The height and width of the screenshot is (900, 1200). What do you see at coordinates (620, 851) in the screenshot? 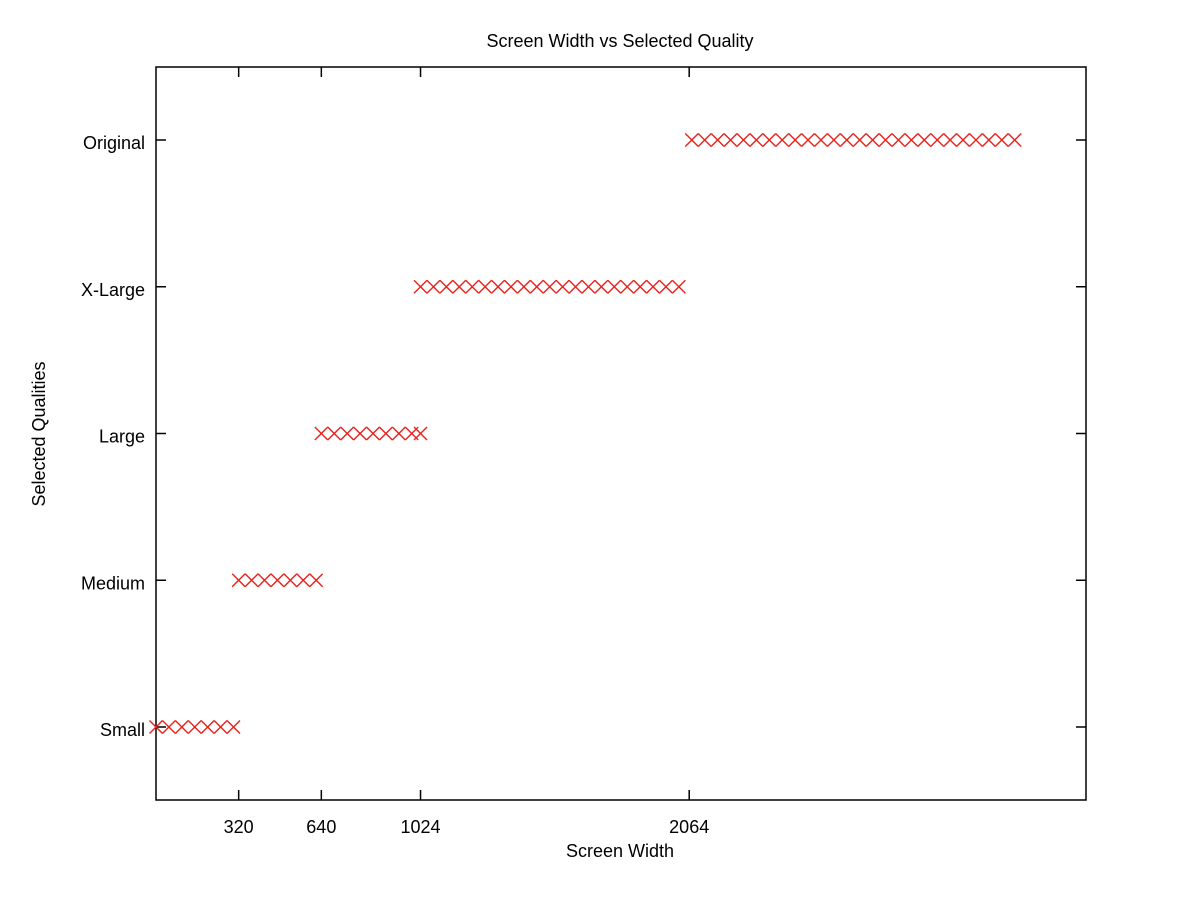
I see `x-axis-label: Screen Width` at bounding box center [620, 851].